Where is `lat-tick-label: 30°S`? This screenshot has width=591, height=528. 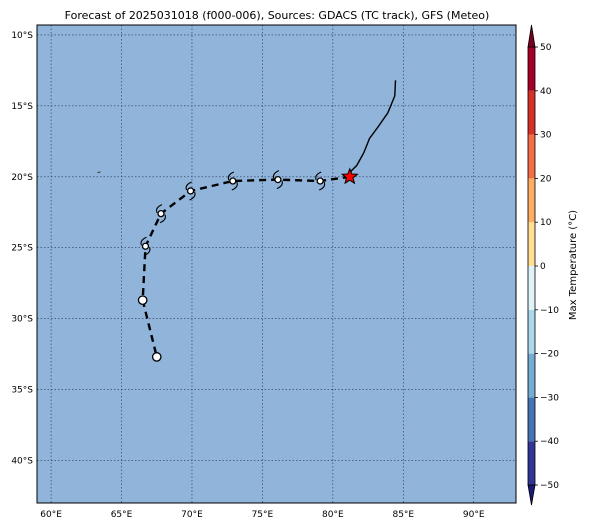
lat-tick-label: 30°S is located at coordinates (22, 320).